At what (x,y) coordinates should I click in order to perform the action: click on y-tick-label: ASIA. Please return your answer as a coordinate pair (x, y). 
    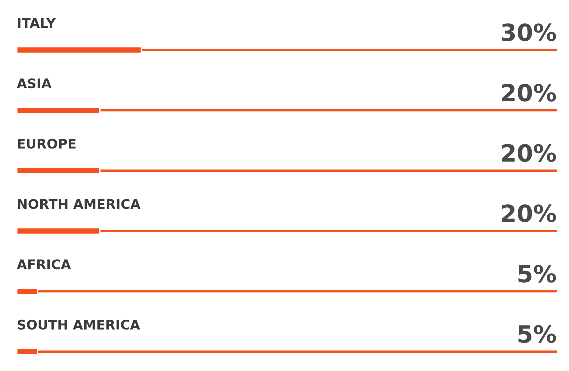
    Looking at the image, I should click on (34, 83).